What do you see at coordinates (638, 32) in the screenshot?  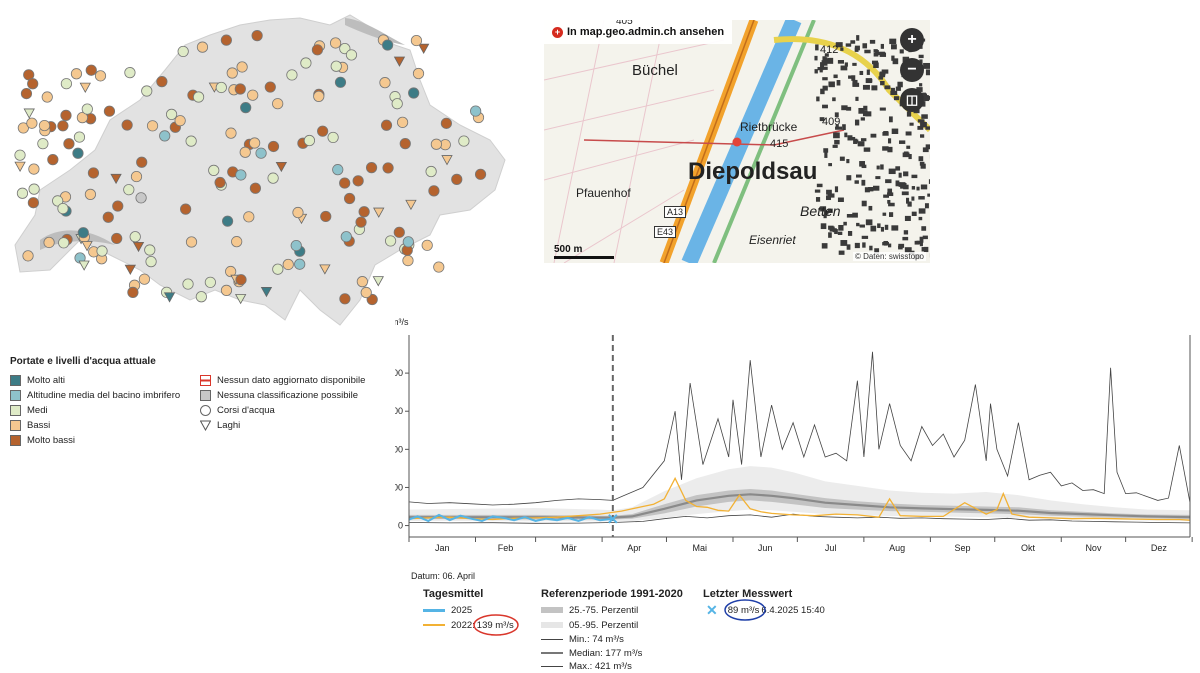 I see `geo-admin-link: + In map.geo.admin.ch ansehen` at bounding box center [638, 32].